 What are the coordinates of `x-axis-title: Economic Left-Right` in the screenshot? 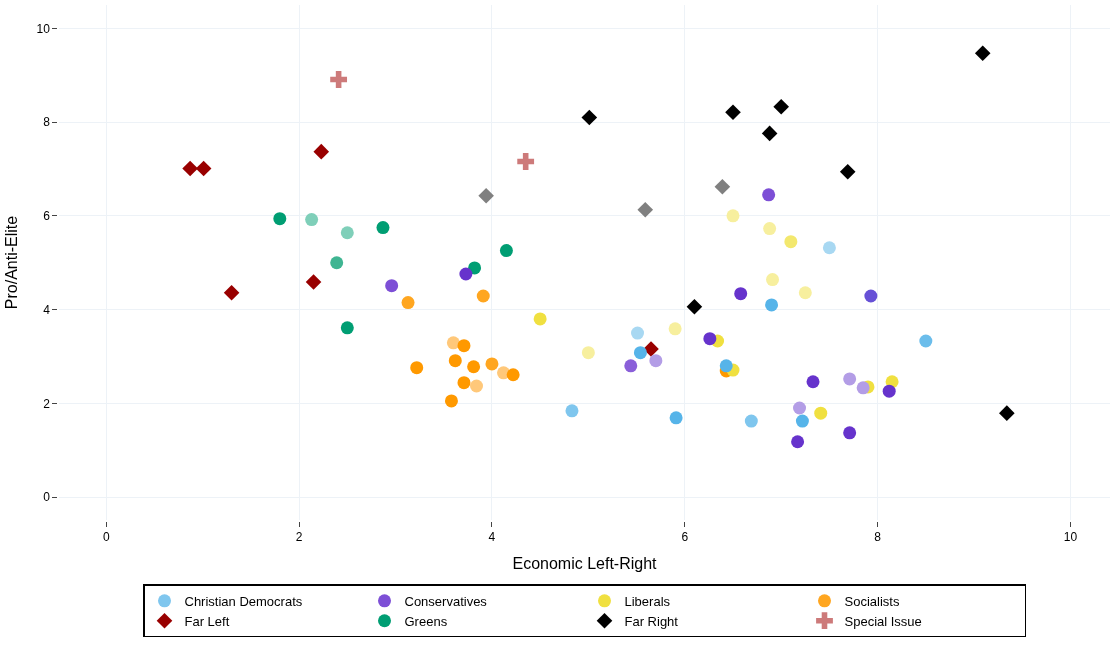 It's located at (585, 564).